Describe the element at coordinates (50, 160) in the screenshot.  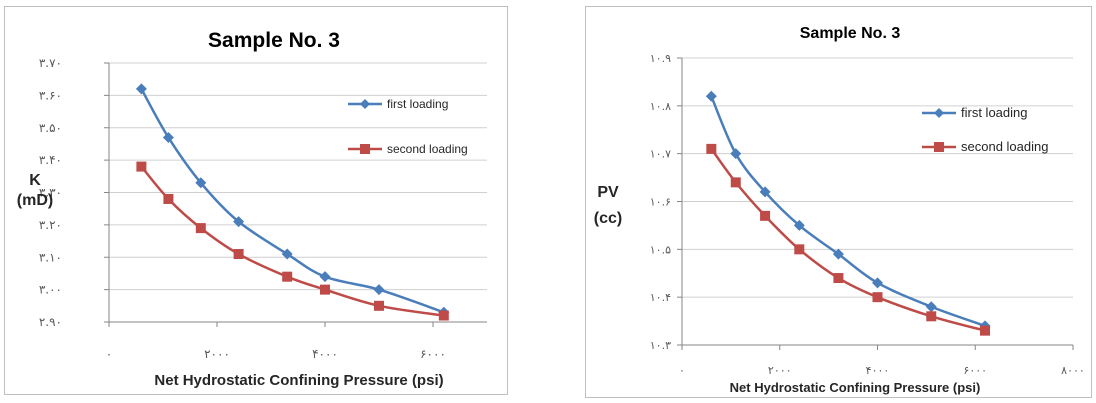
I see `y-tick-label: ٣.۴٠` at that location.